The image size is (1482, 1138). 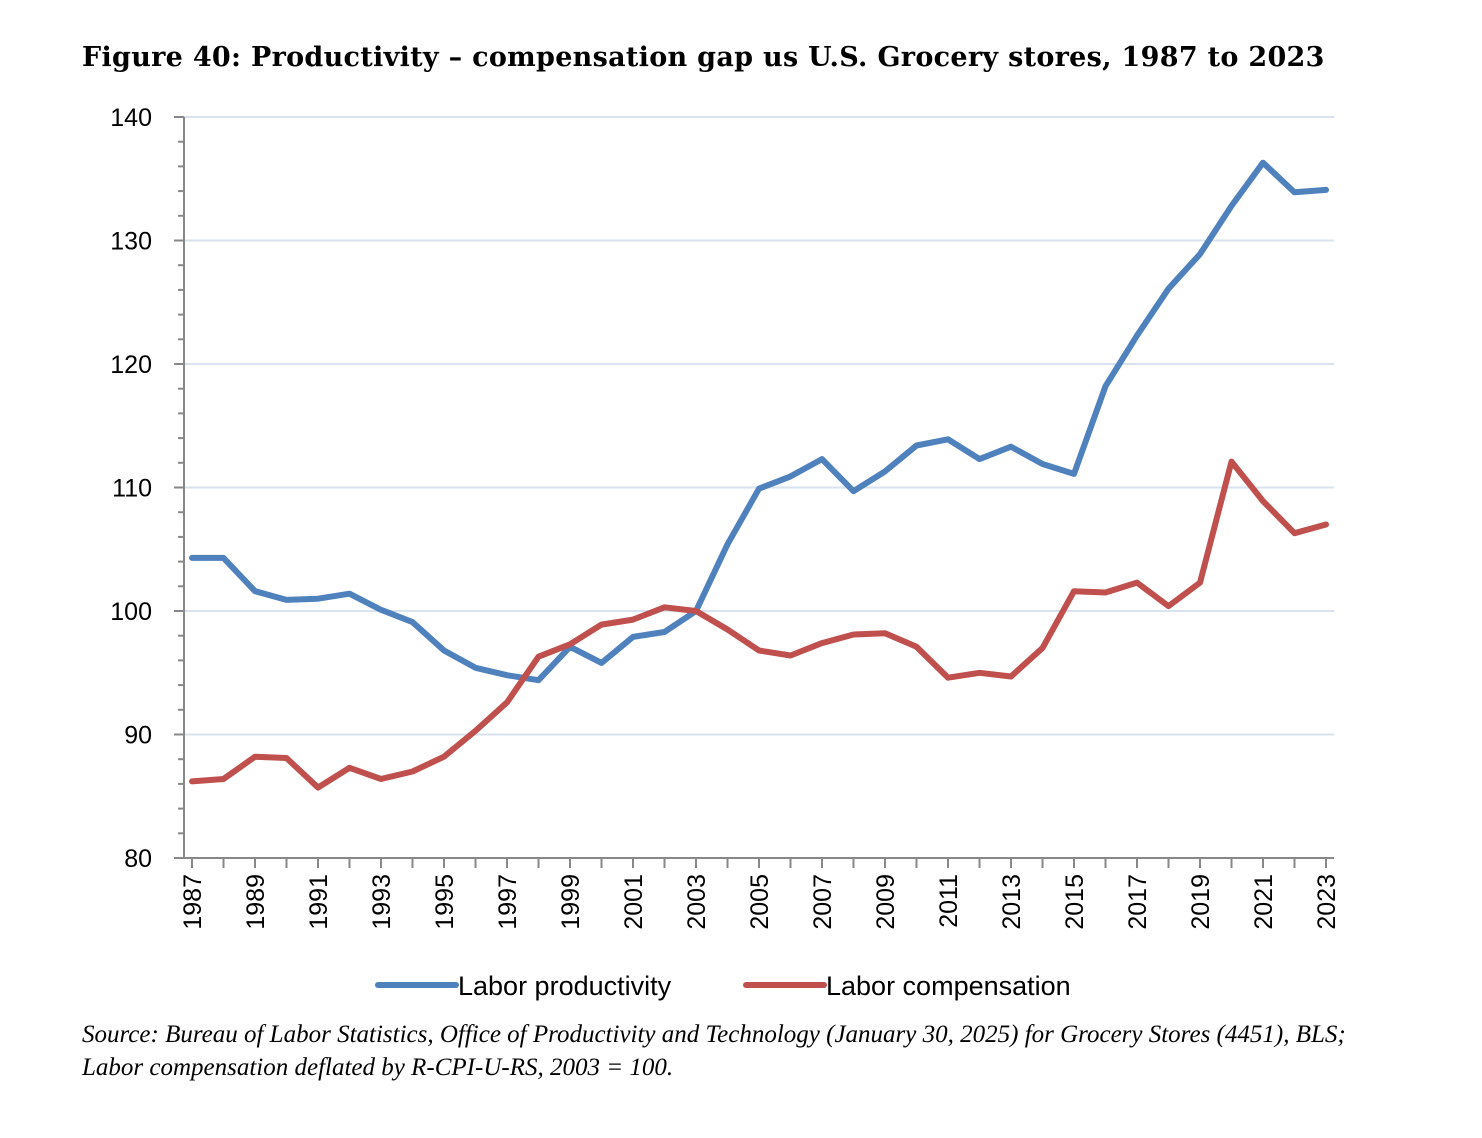 I want to click on y-tick-label: 90, so click(x=138, y=736).